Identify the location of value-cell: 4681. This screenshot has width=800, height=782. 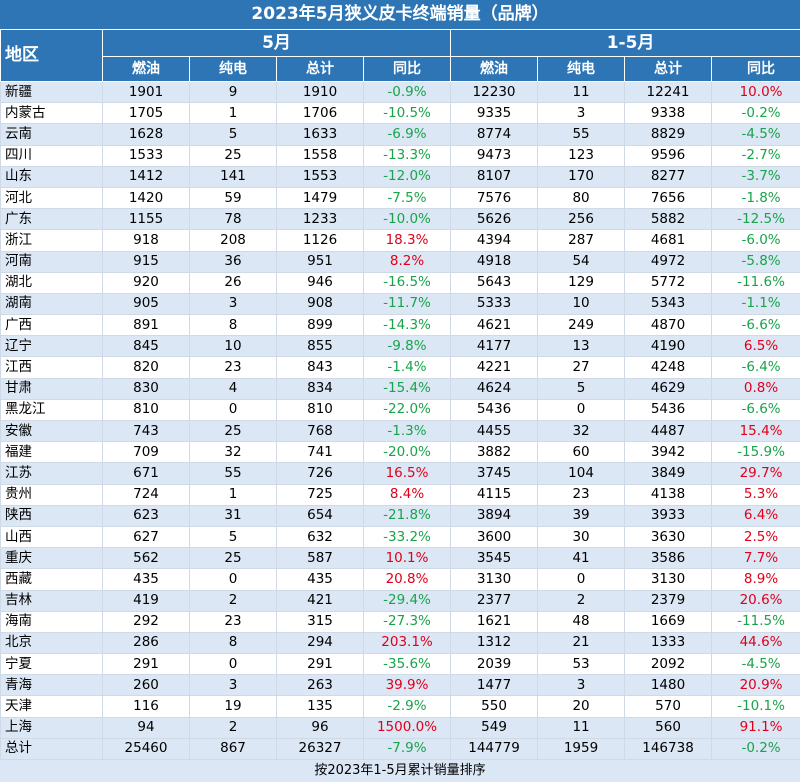
(668, 240).